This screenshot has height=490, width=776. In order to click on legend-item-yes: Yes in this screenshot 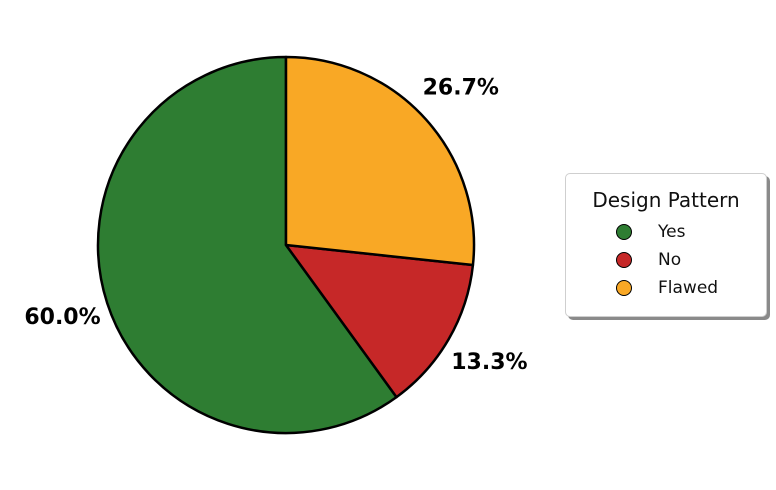, I will do `click(650, 232)`.